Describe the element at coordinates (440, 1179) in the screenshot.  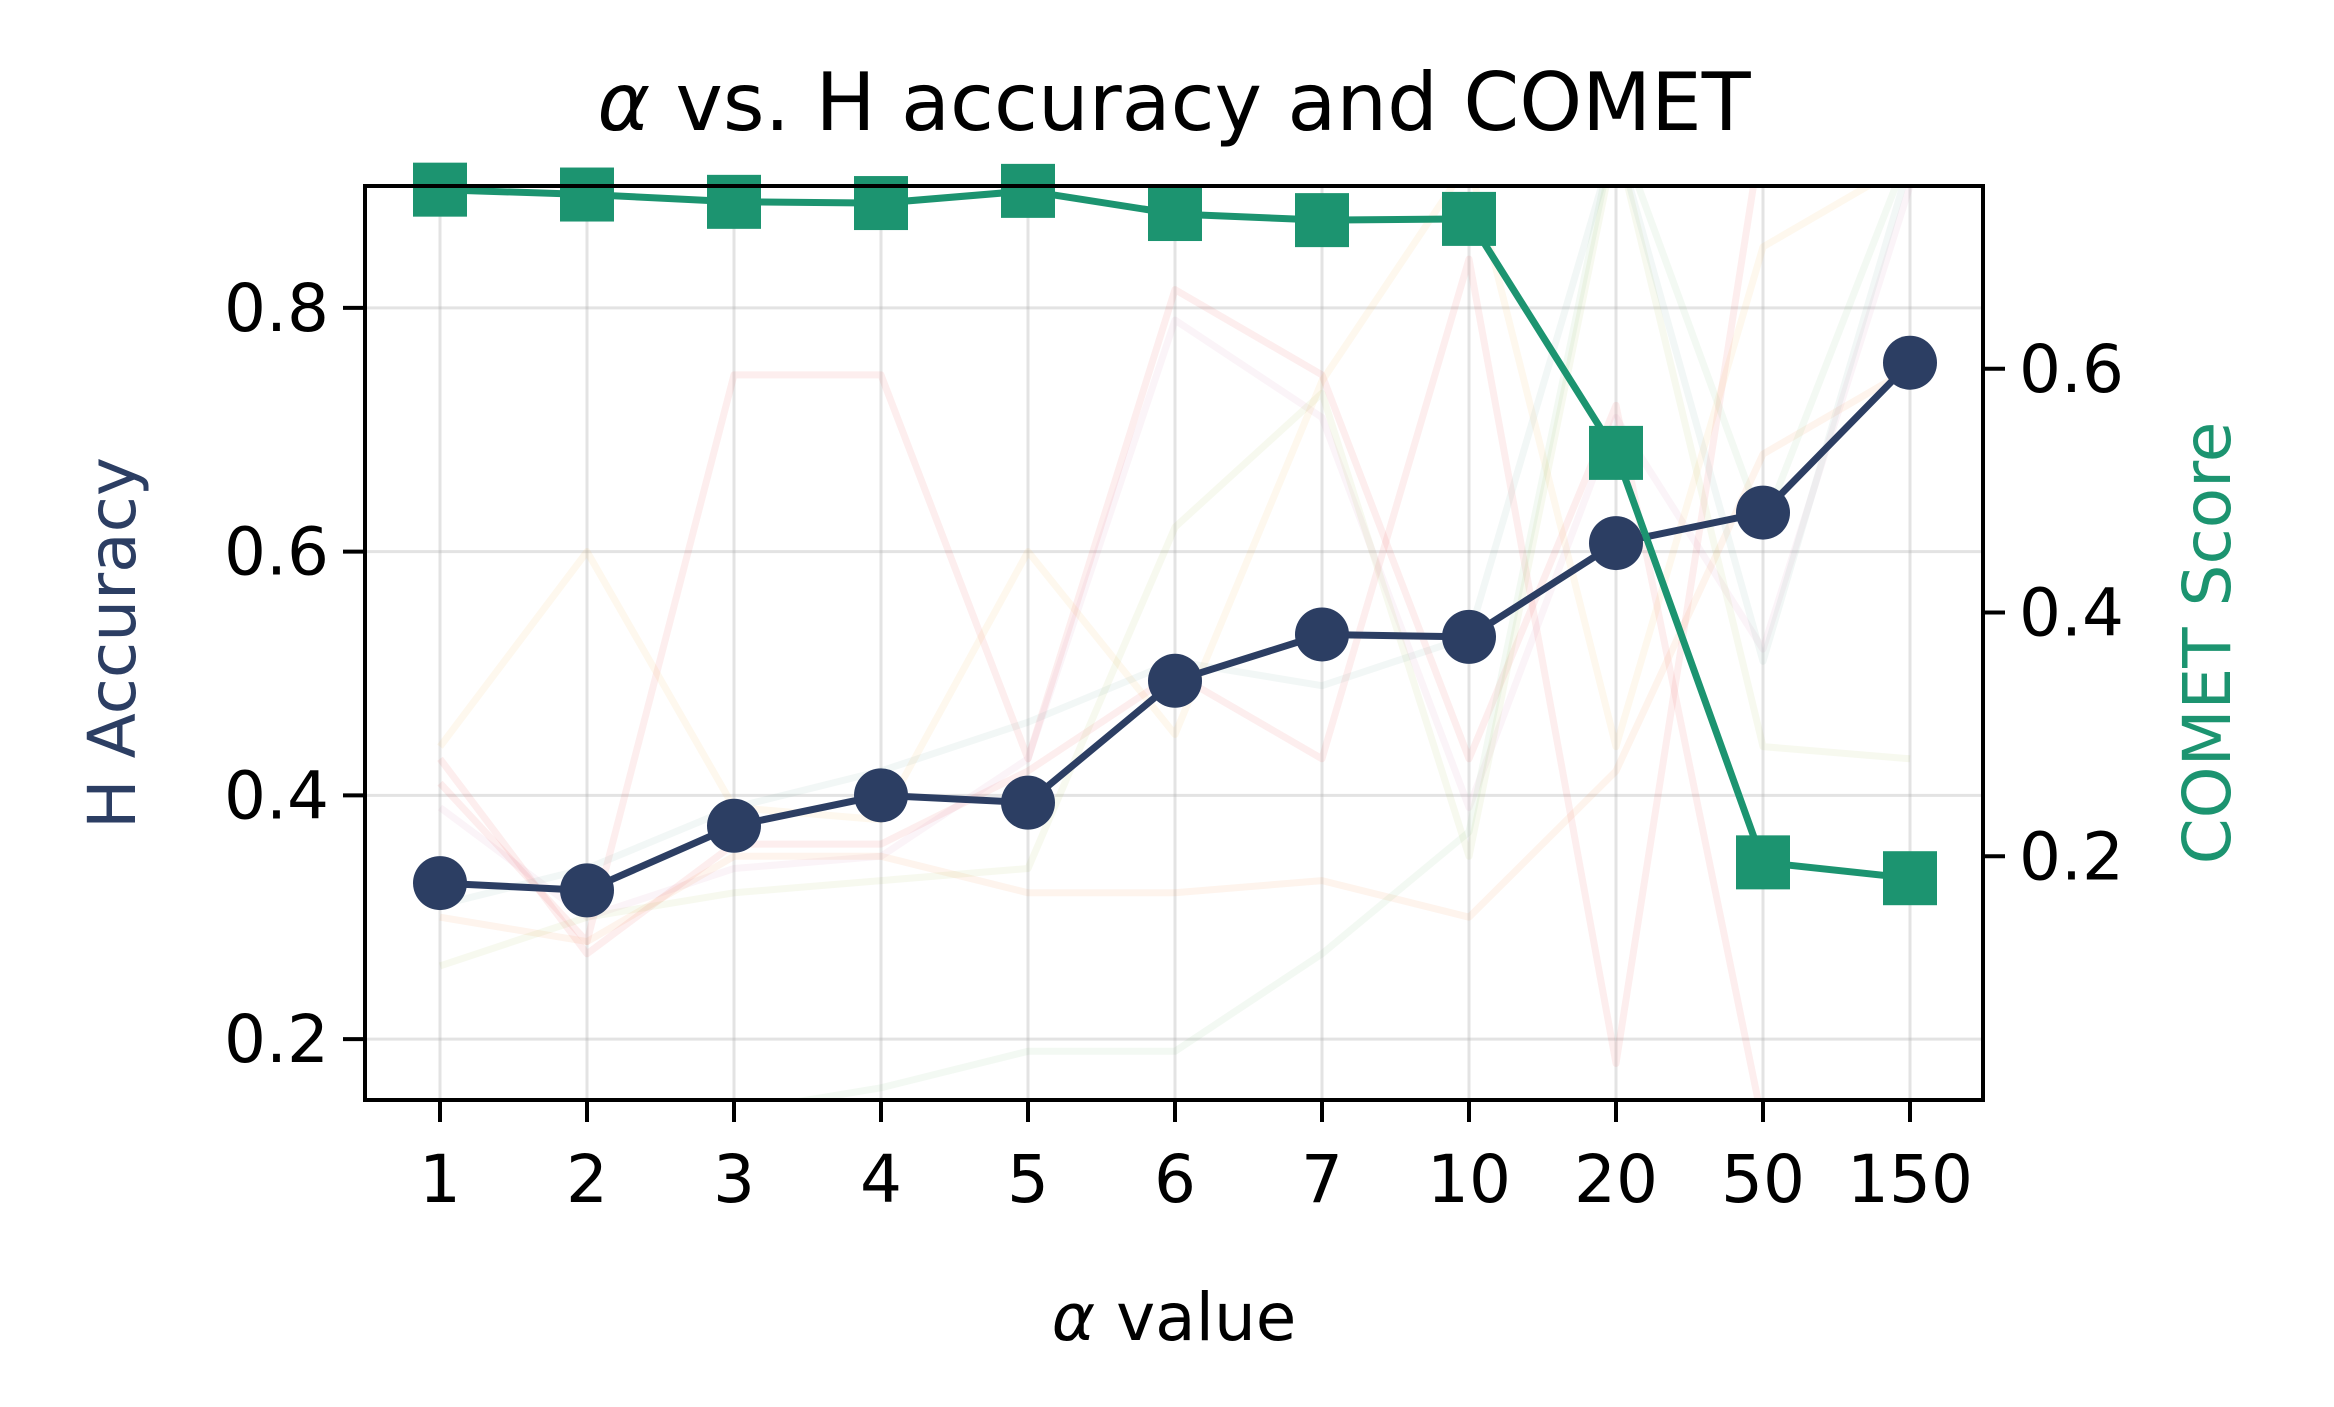
I see `x-tick-label: 1` at that location.